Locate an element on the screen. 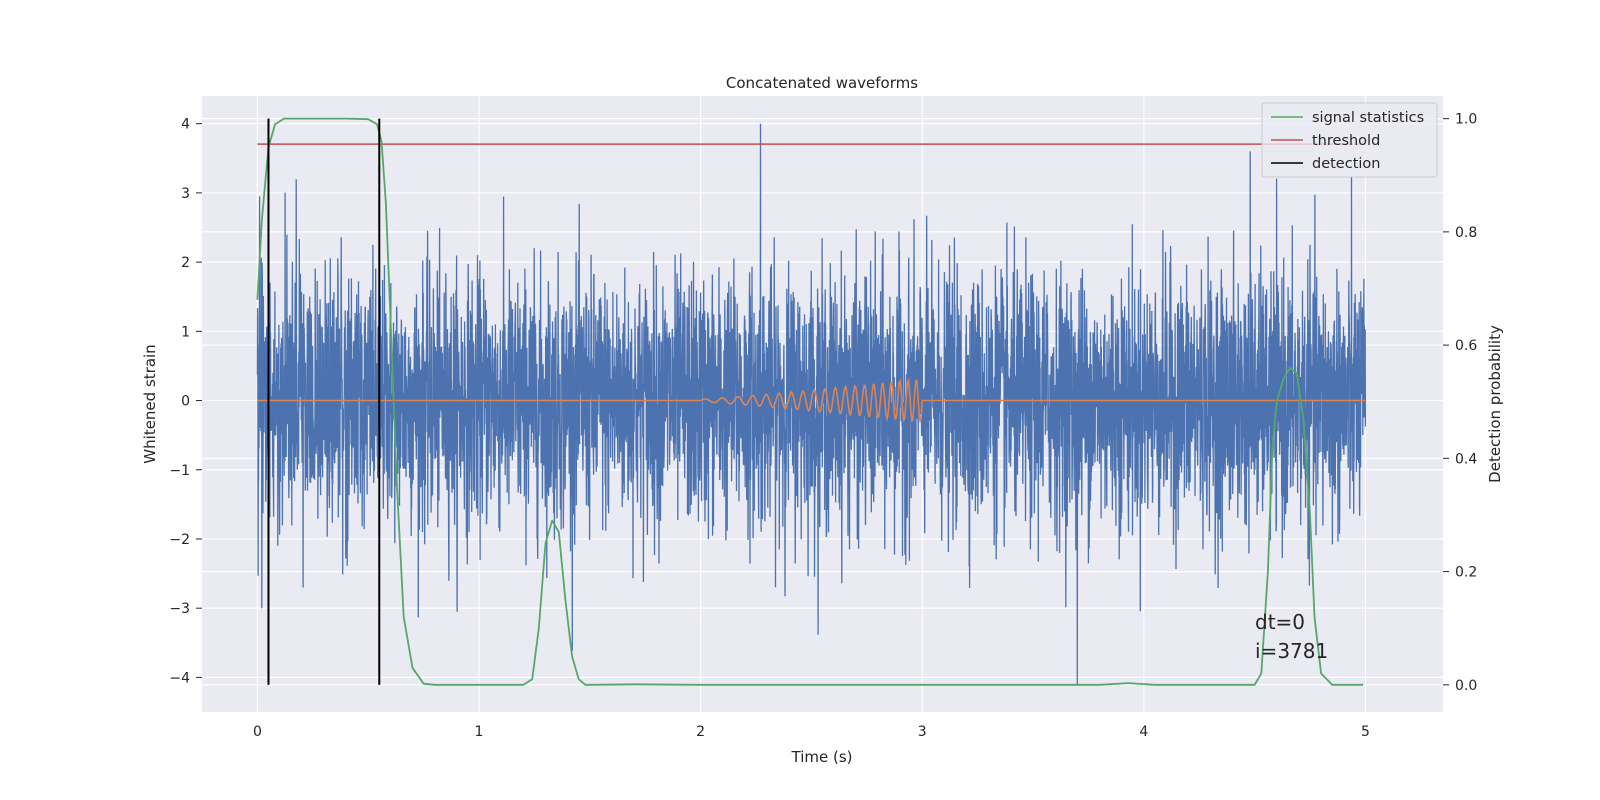 This screenshot has width=1600, height=800. y-axis-title: Whitened strain is located at coordinates (150, 403).